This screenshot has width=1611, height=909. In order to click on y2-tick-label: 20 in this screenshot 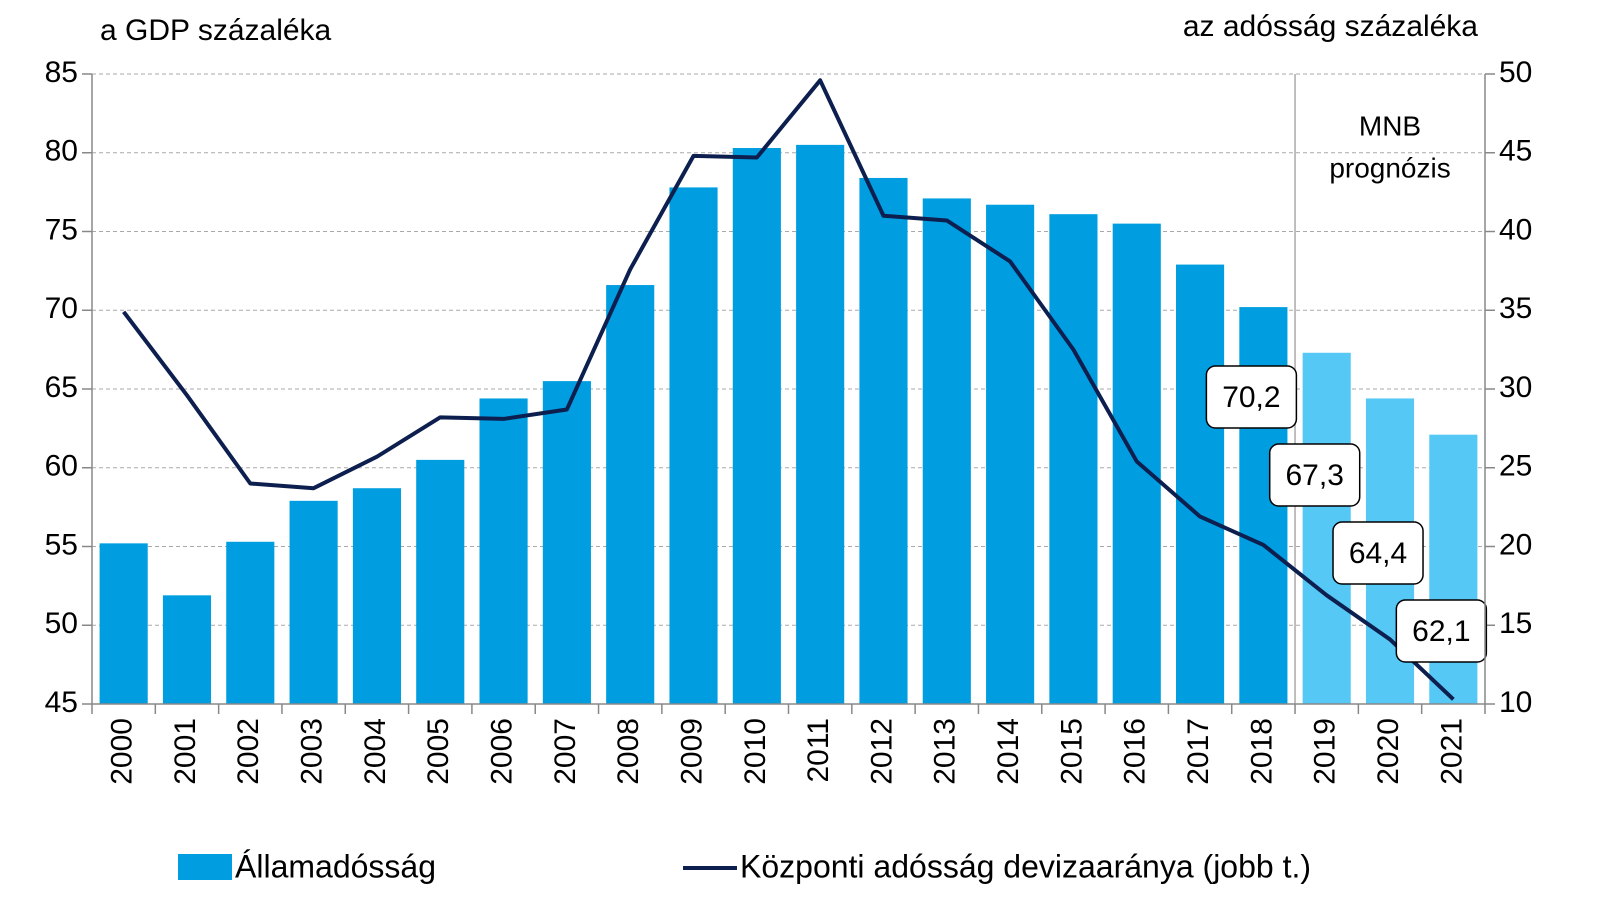, I will do `click(1515, 544)`.